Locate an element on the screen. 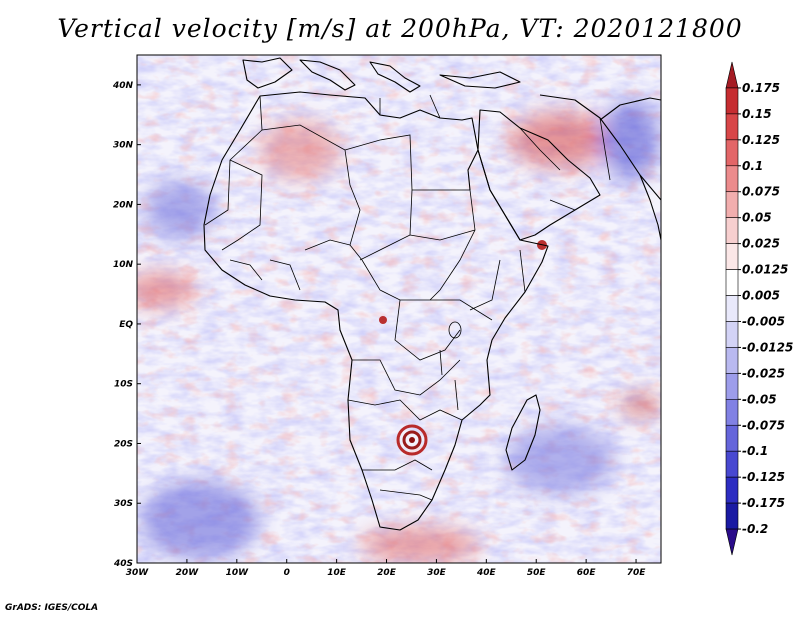  lat-tick-label: 30S is located at coordinates (123, 504).